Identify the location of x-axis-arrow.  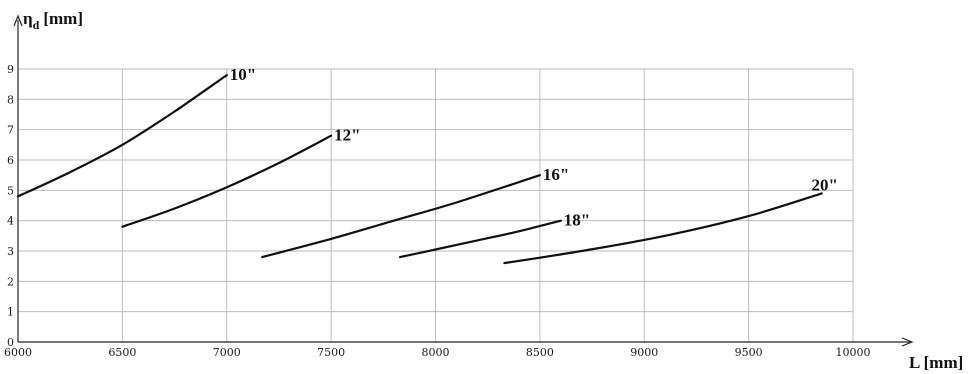
(907, 342).